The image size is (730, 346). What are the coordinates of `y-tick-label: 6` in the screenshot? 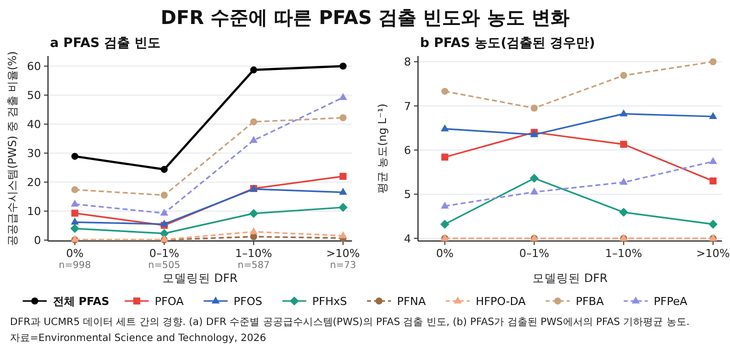 It's located at (407, 151).